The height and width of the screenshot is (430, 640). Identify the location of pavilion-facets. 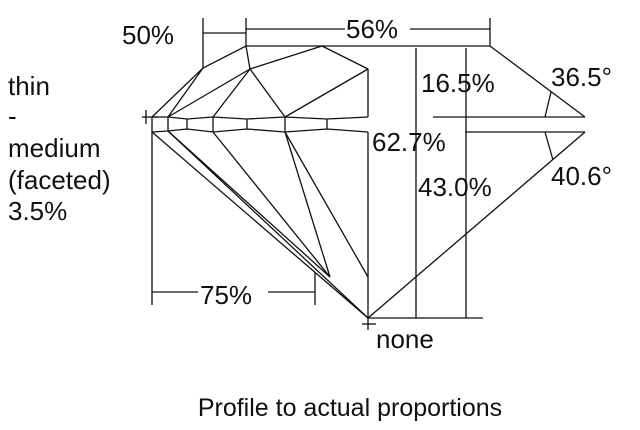
(268, 224).